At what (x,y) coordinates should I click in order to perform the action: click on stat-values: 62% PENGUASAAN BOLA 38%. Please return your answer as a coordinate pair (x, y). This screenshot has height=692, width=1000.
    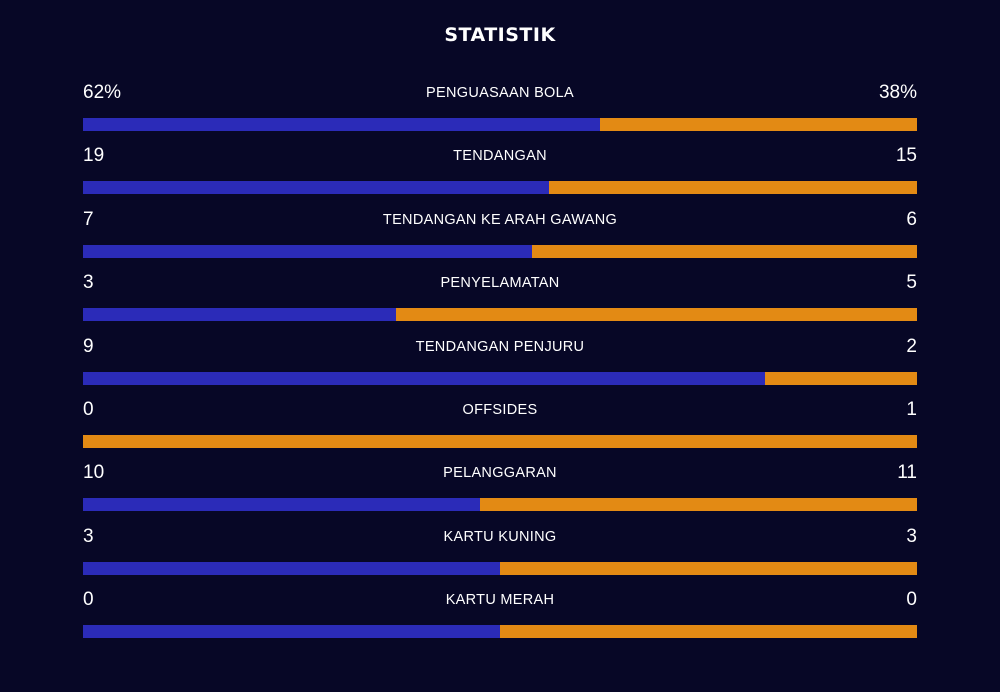
    Looking at the image, I should click on (500, 94).